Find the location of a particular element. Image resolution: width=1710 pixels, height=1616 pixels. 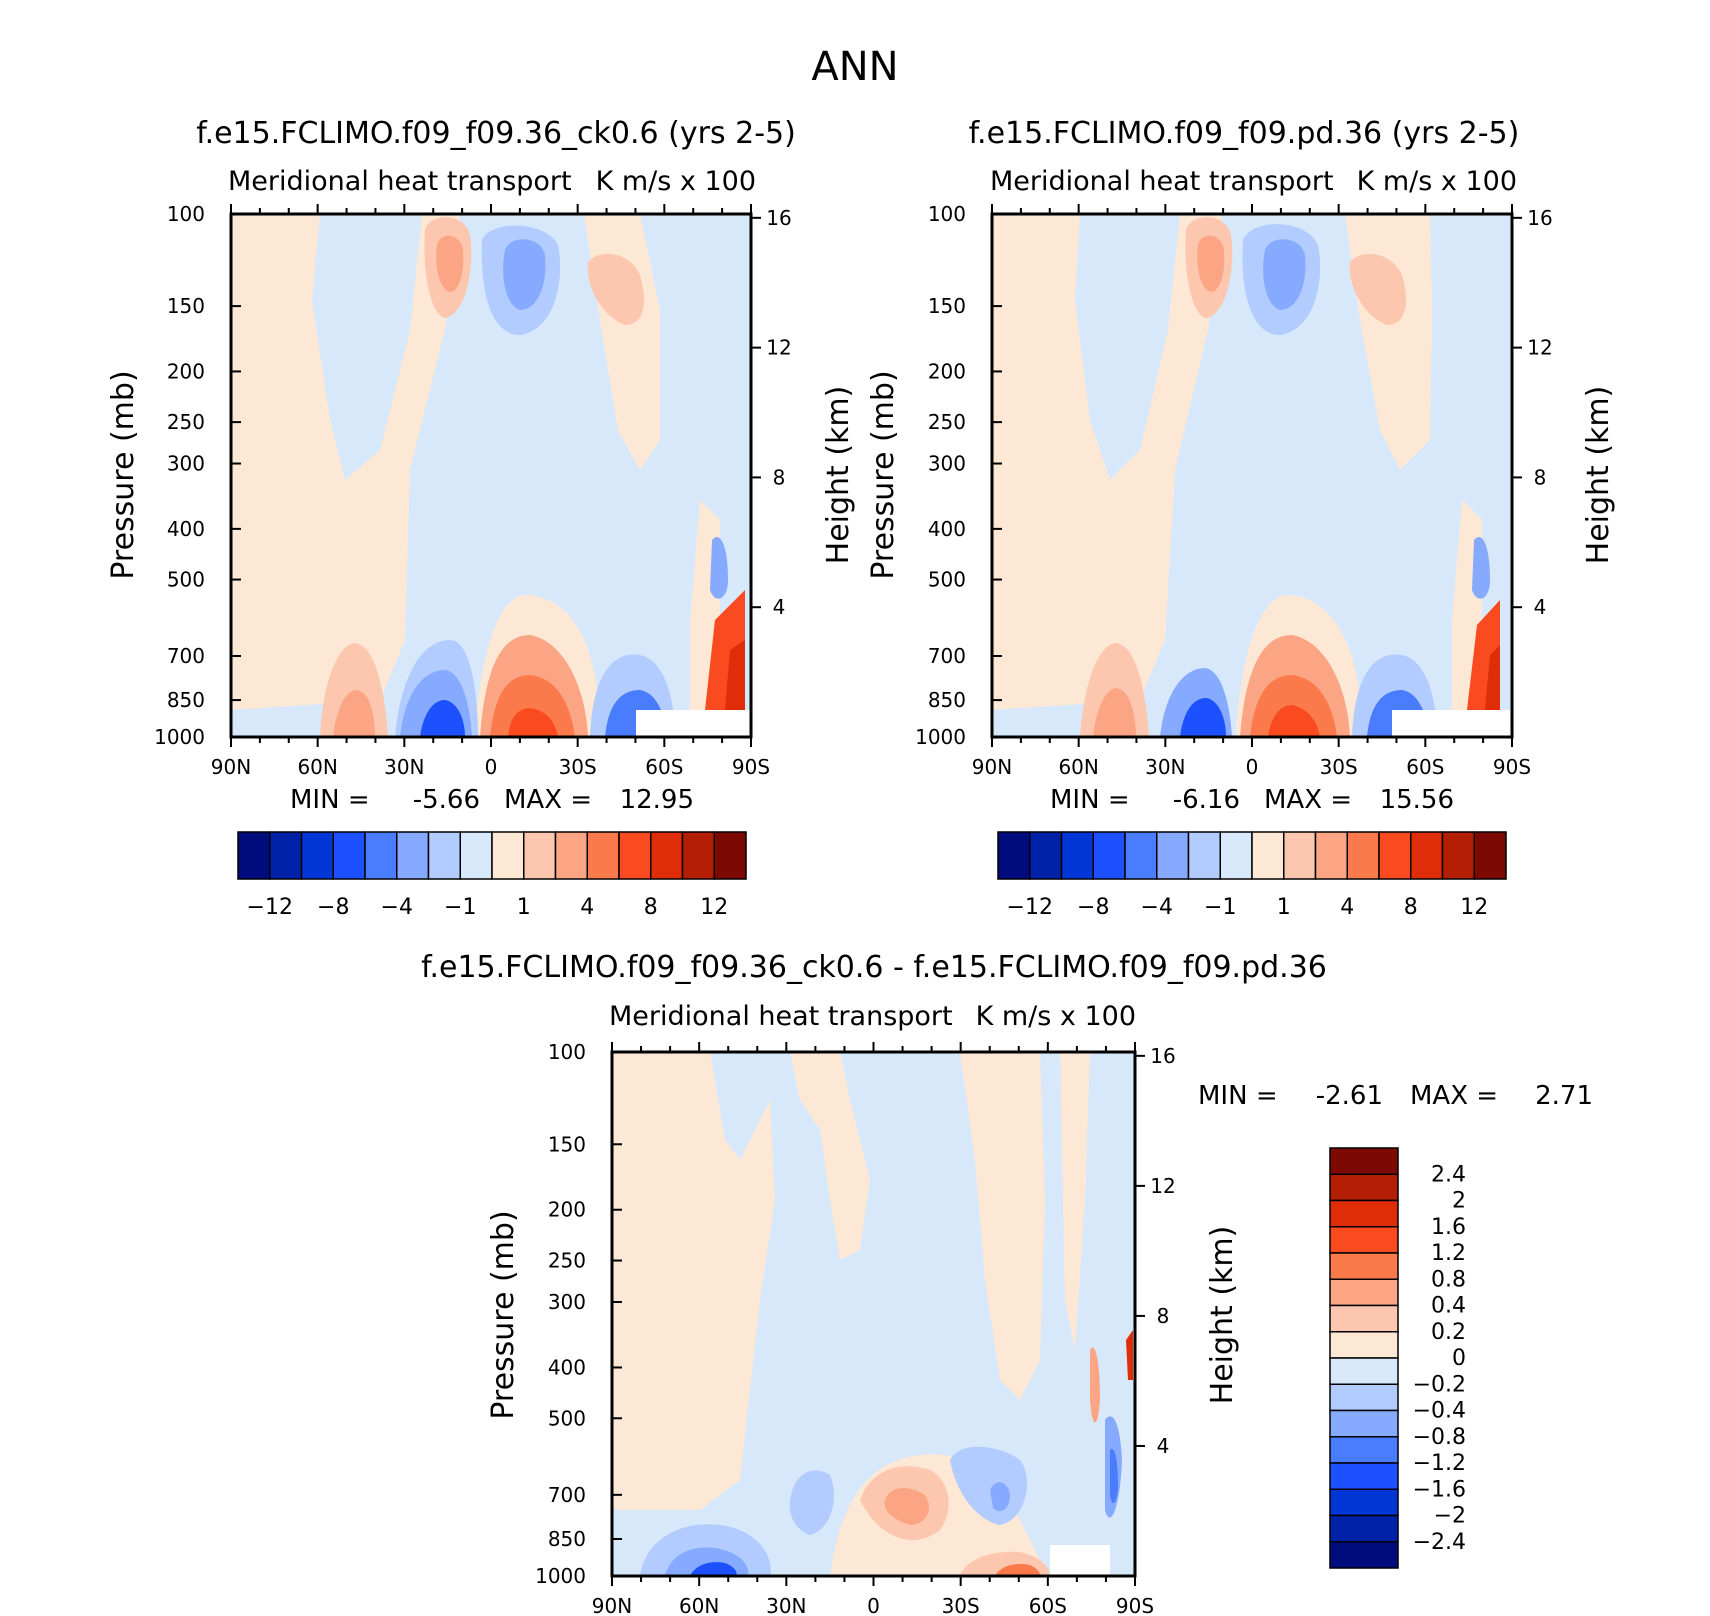

colorbar-label: 1.6 is located at coordinates (1448, 1227).